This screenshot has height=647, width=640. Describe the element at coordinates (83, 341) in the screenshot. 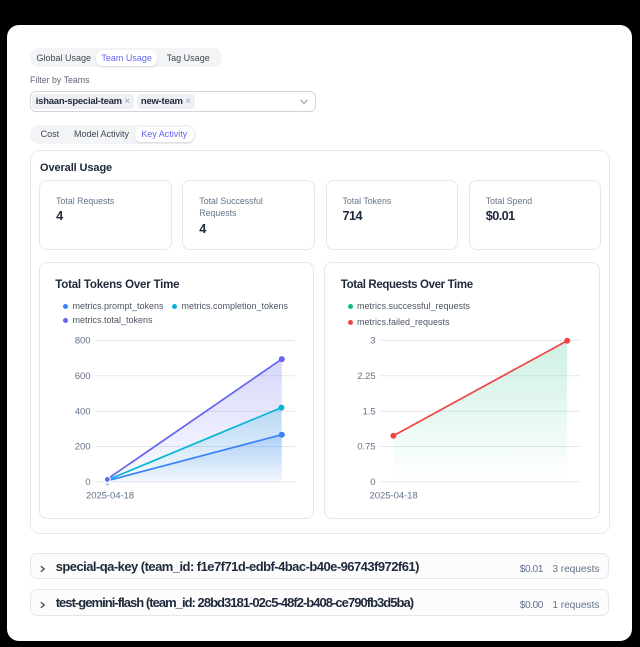

I see `svg-text: 800` at that location.